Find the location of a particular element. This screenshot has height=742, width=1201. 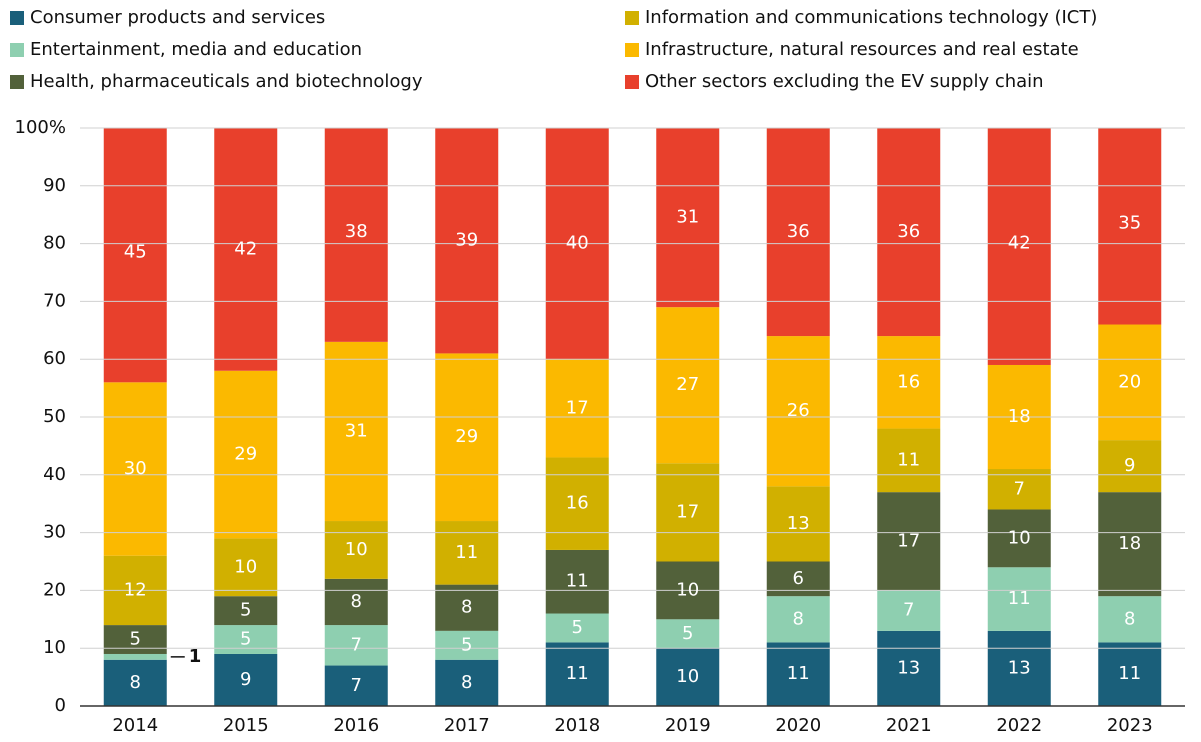

x-tick-label: 2016 is located at coordinates (356, 725).